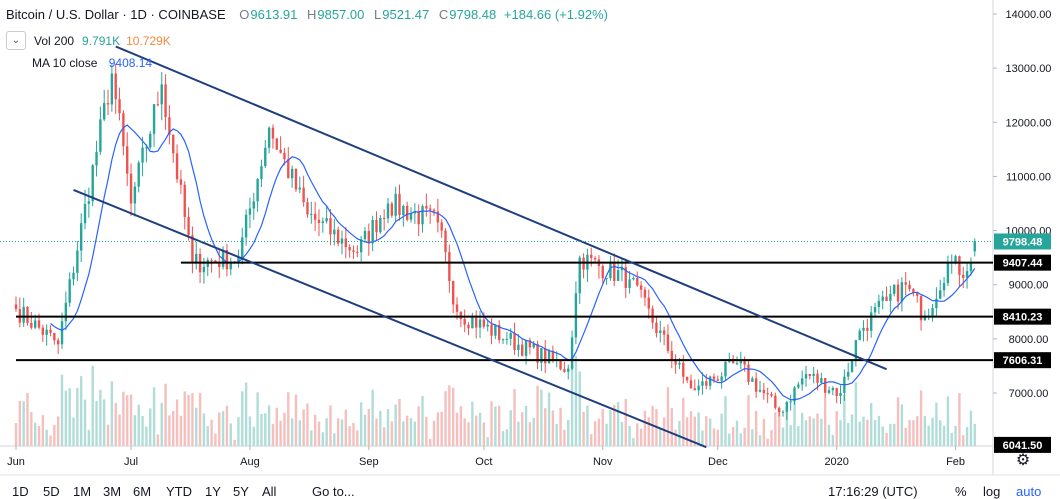 Image resolution: width=1060 pixels, height=499 pixels. What do you see at coordinates (179, 491) in the screenshot?
I see `range-ytd: YTD` at bounding box center [179, 491].